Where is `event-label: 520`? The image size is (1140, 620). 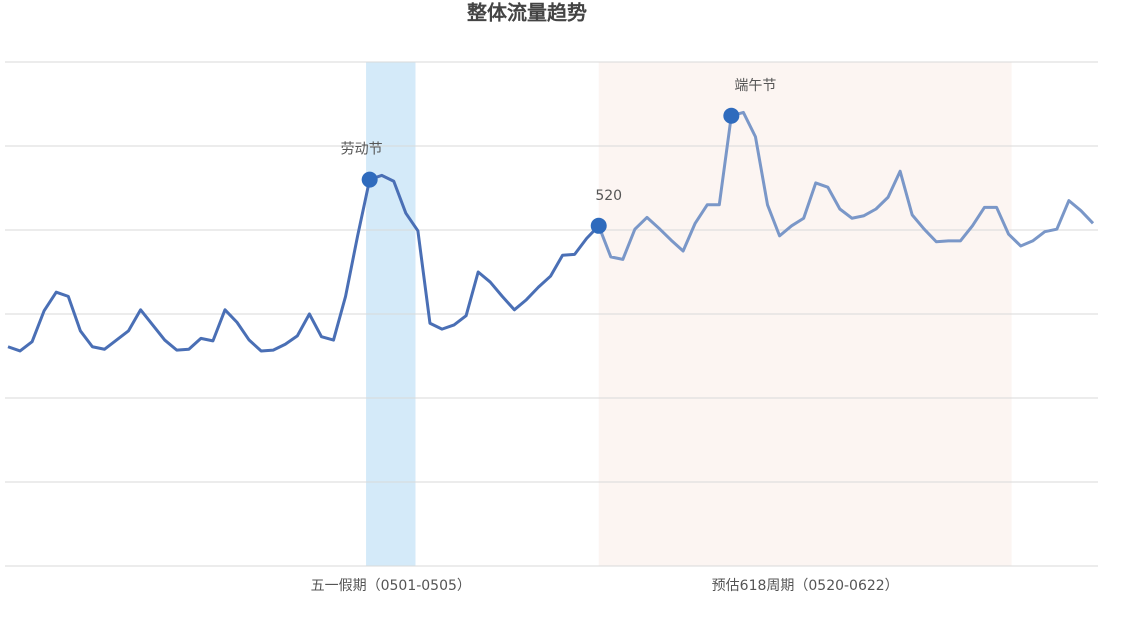
event-label: 520 is located at coordinates (608, 196).